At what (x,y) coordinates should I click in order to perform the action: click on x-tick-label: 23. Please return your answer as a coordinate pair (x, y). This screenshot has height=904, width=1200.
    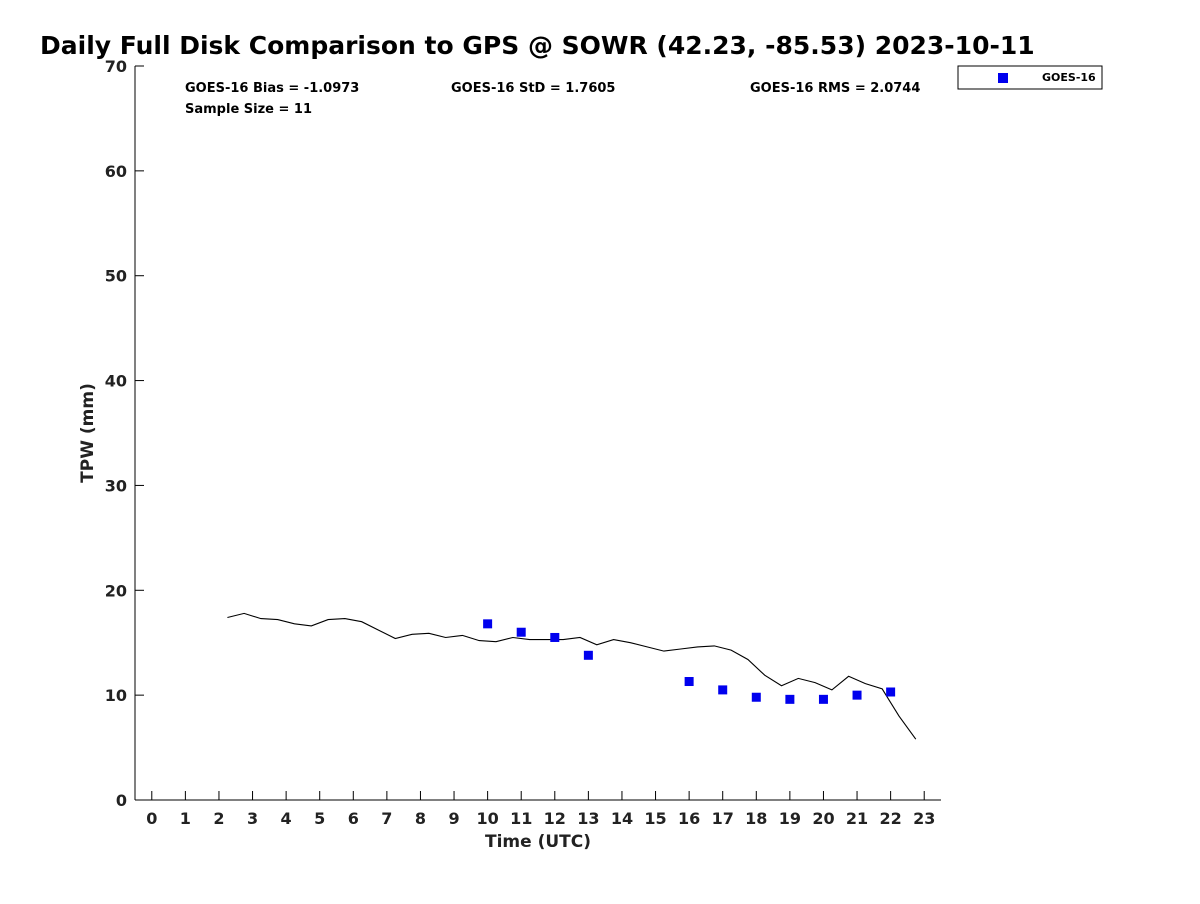
    Looking at the image, I should click on (924, 818).